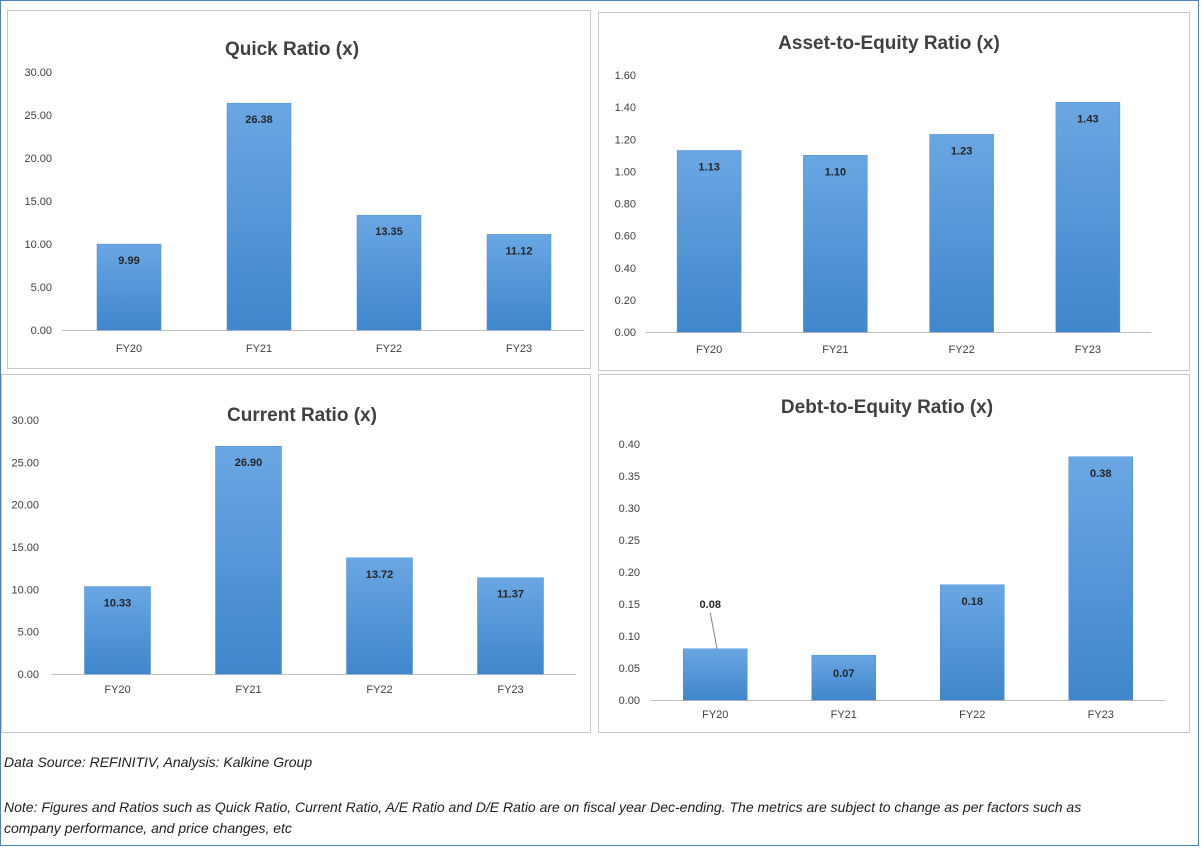 Image resolution: width=1201 pixels, height=848 pixels. What do you see at coordinates (629, 541) in the screenshot?
I see `y-tick-label: 0.25` at bounding box center [629, 541].